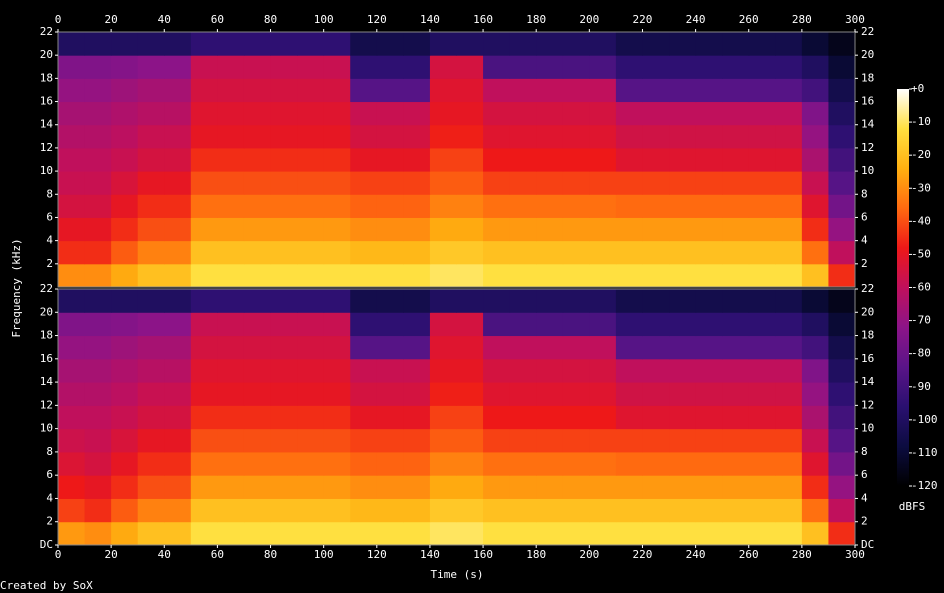 The width and height of the screenshot is (944, 593). I want to click on y-tick-label: 4, so click(864, 240).